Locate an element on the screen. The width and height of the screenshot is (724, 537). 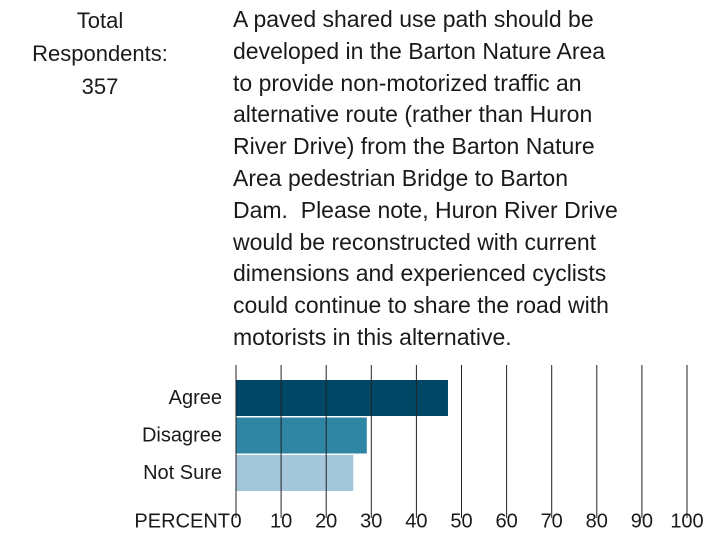
x-axis-label: PERCENT is located at coordinates (182, 521).